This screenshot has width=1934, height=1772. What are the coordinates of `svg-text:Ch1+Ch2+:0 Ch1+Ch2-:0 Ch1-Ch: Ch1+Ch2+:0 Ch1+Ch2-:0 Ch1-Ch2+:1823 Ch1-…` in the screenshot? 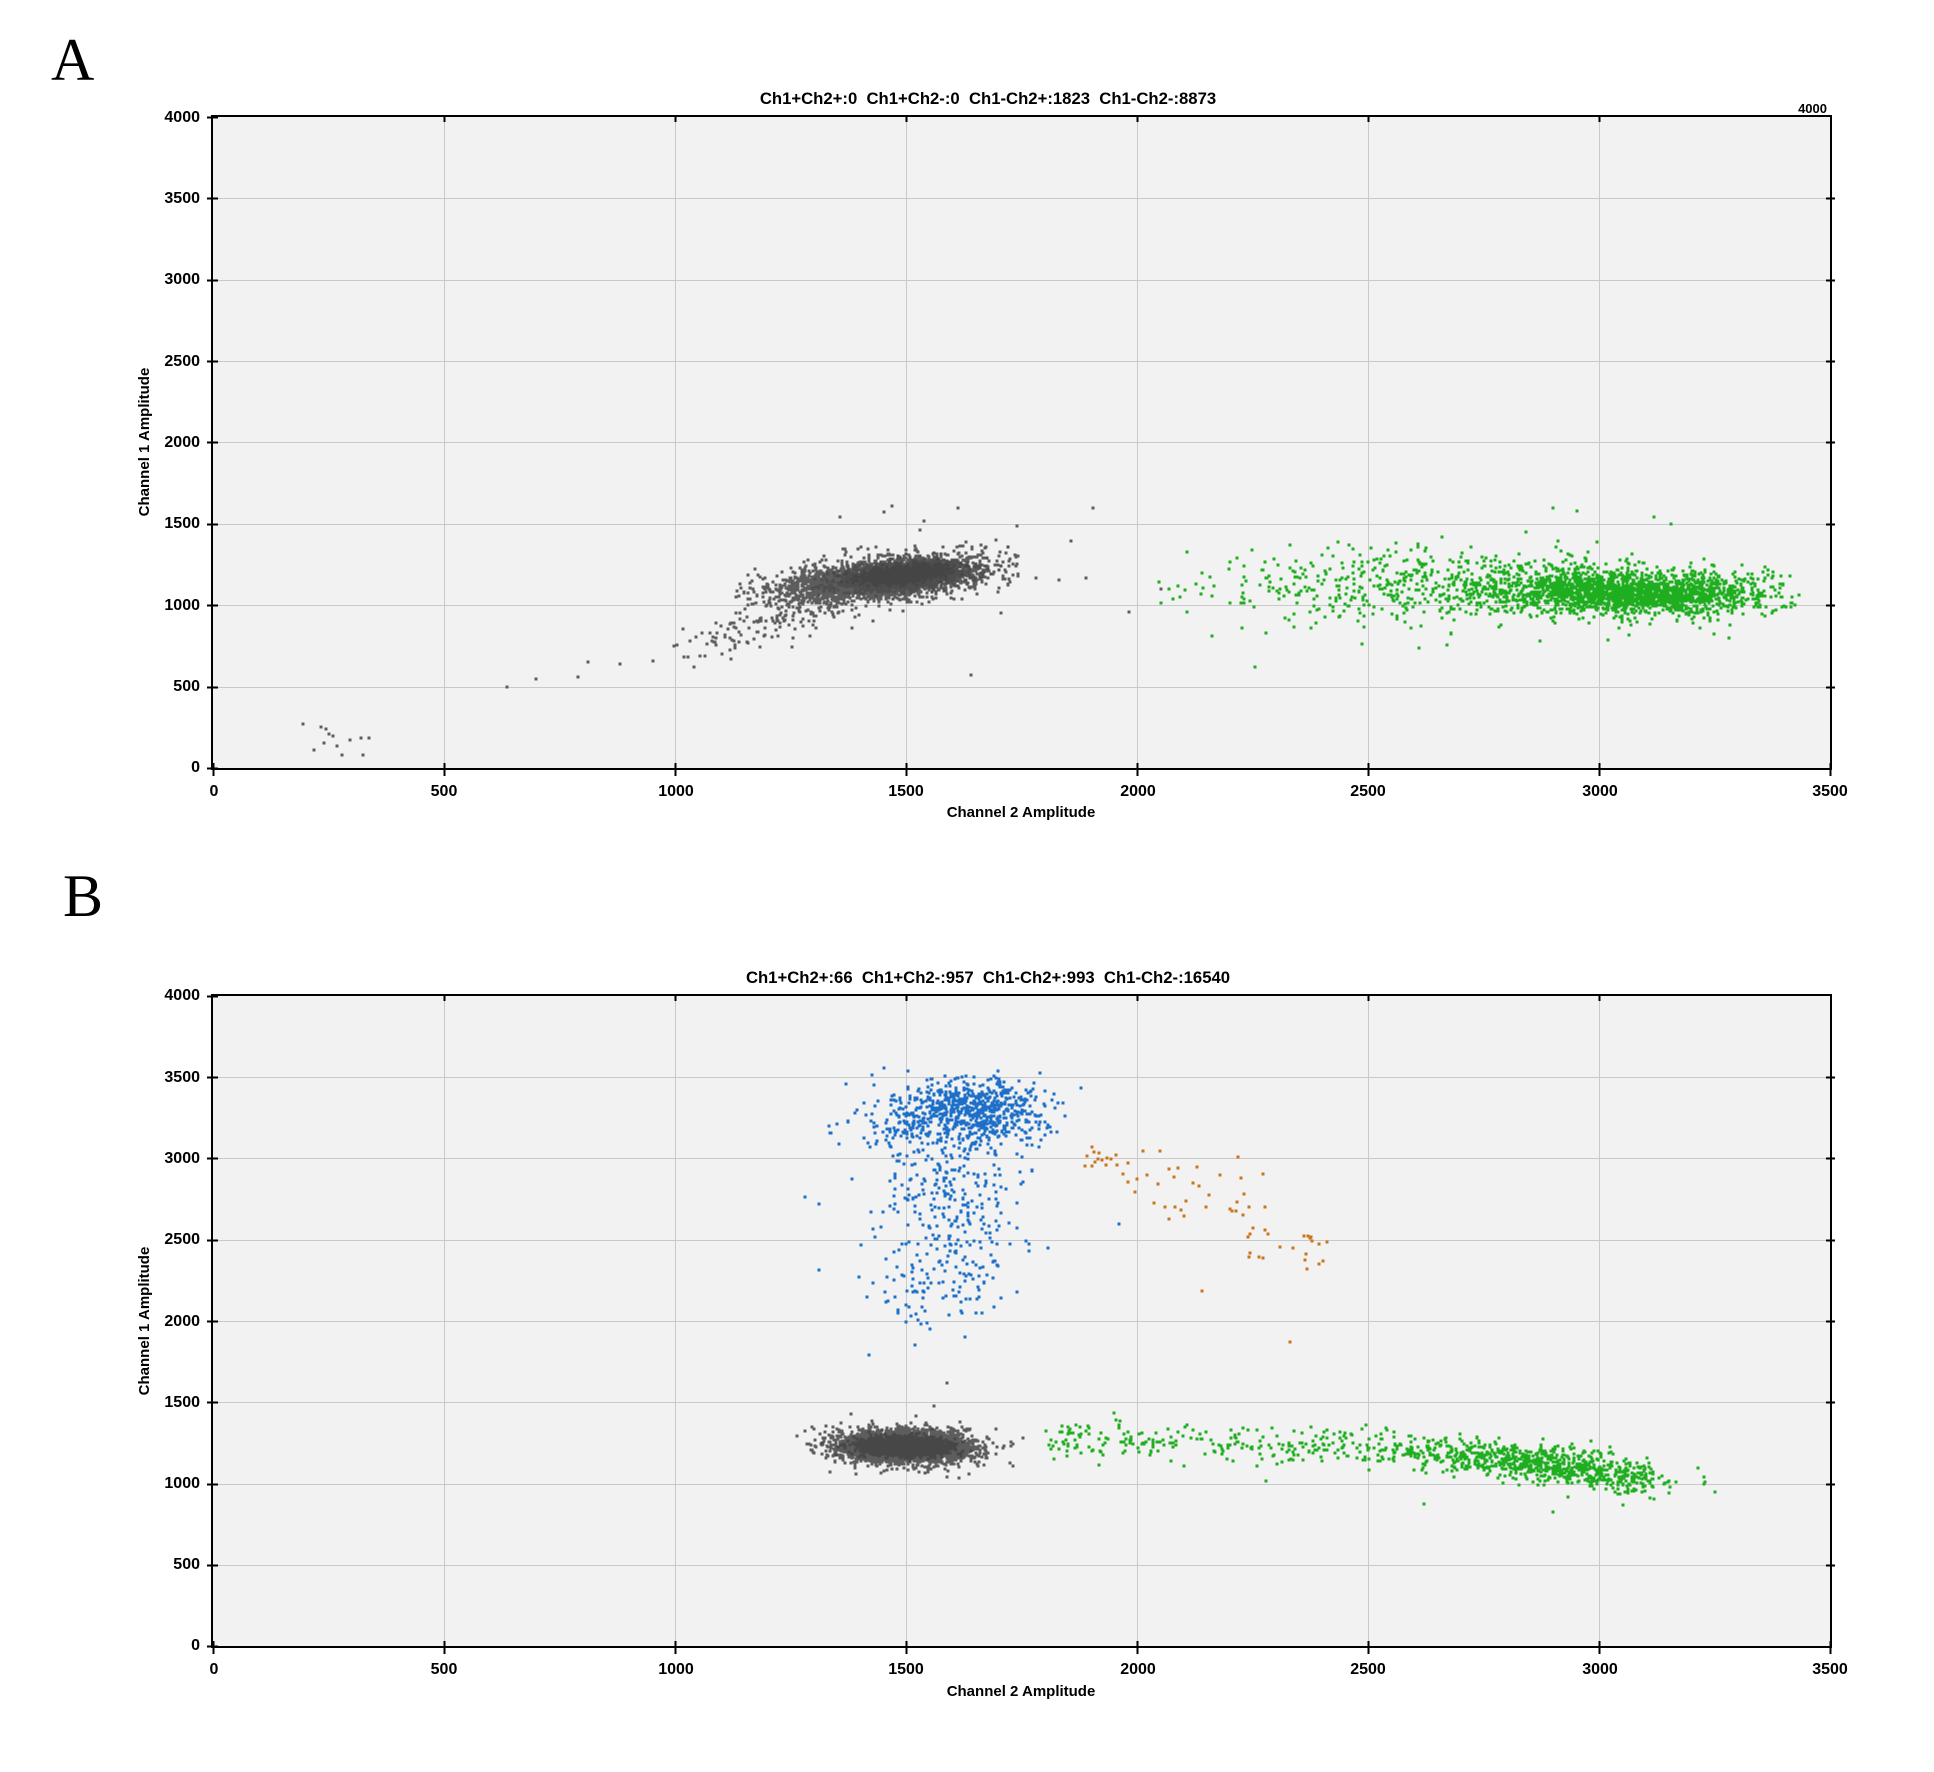 It's located at (988, 98).